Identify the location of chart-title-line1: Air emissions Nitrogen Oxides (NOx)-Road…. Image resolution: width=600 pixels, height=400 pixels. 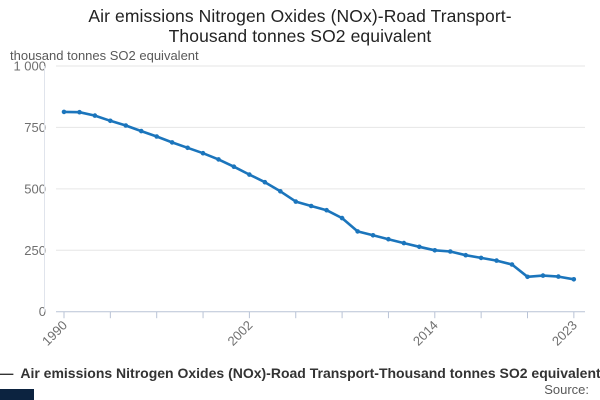
(300, 16).